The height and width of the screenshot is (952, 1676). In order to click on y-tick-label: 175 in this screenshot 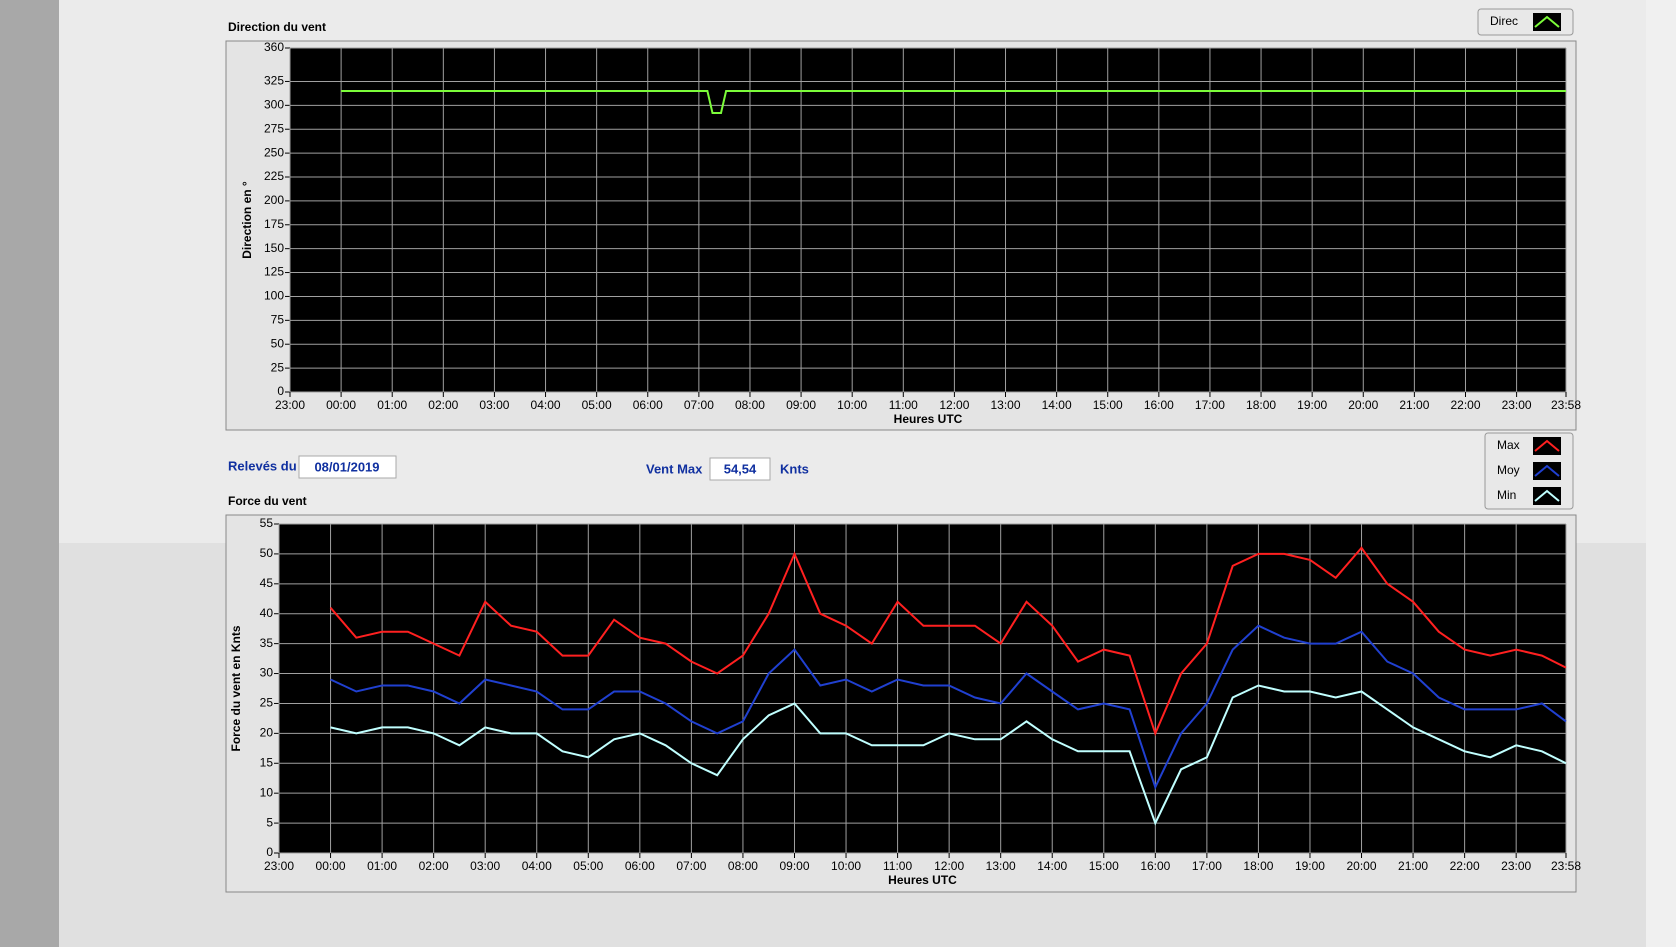, I will do `click(274, 224)`.